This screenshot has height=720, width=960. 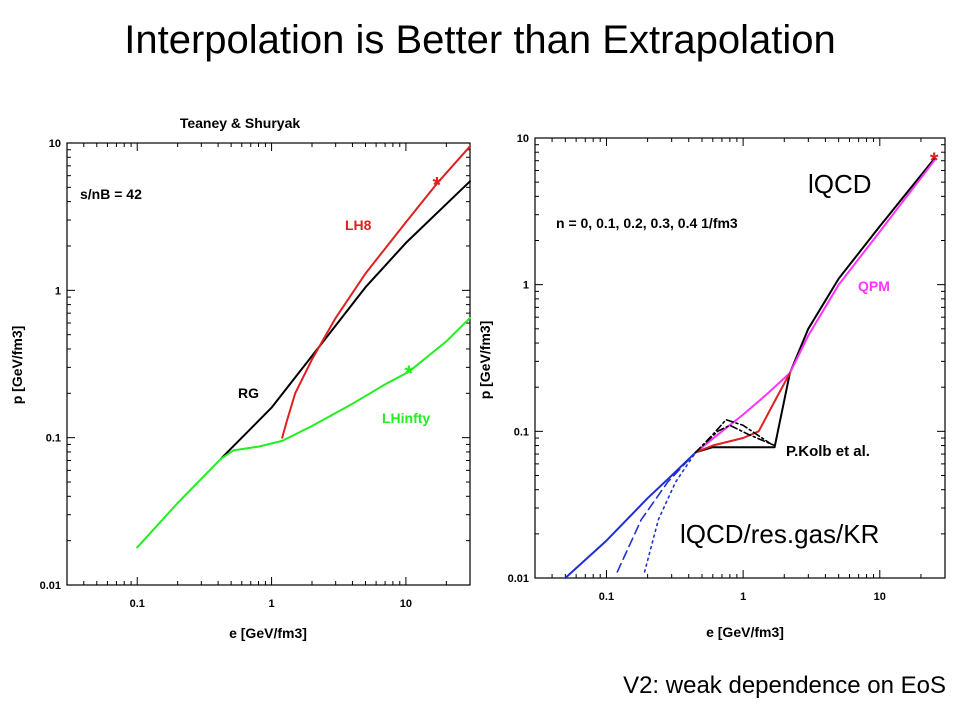 I want to click on right-label-qpm: QPM, so click(x=874, y=286).